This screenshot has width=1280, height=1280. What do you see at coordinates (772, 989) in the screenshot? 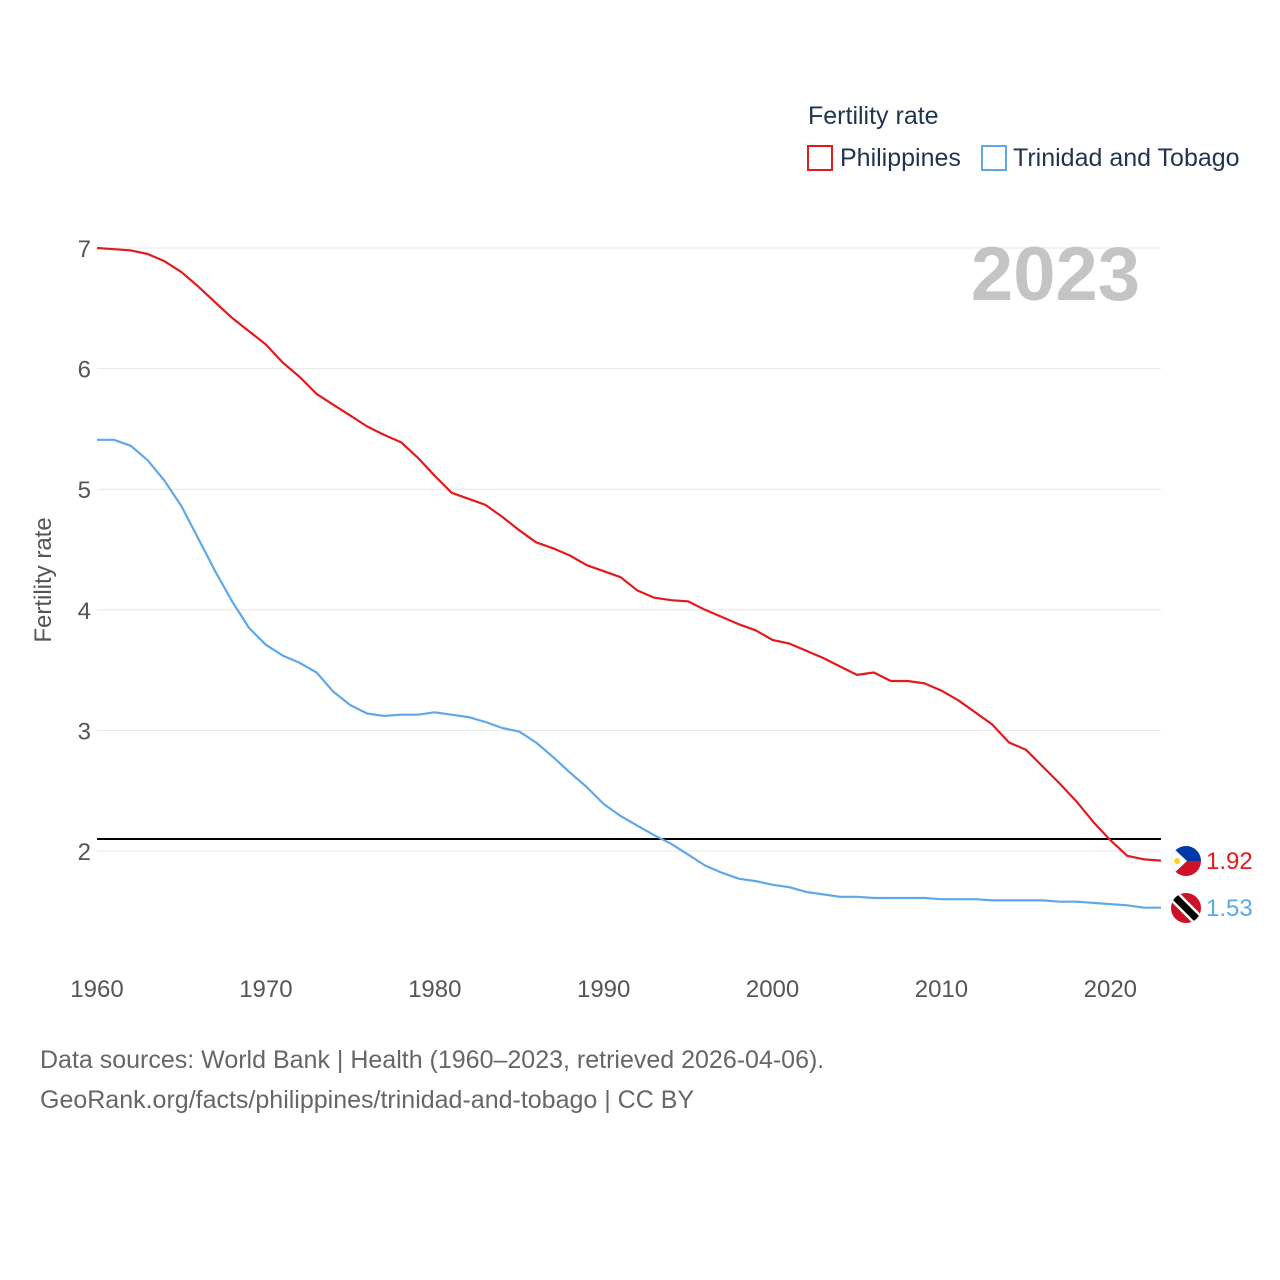
I see `x-tick-label-2000: 2000` at bounding box center [772, 989].